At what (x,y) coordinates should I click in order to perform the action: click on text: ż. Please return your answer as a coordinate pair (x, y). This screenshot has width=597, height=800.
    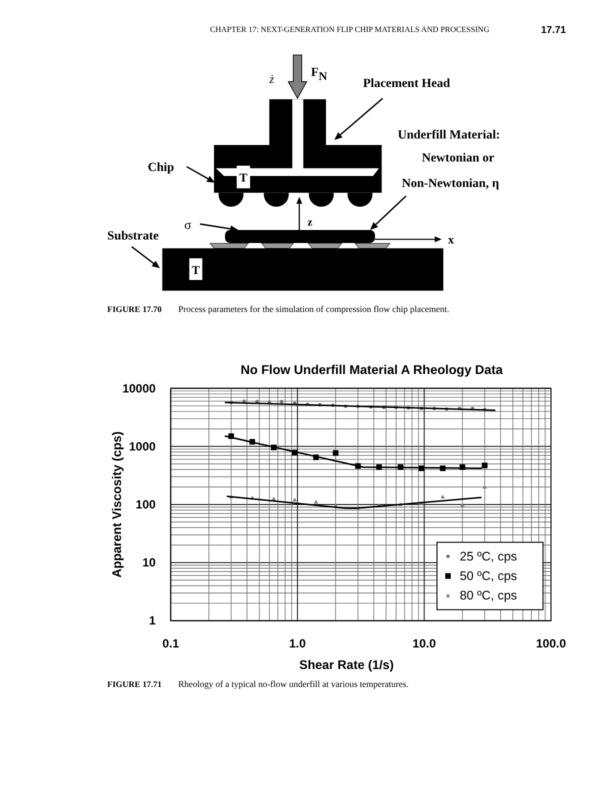
    Looking at the image, I should click on (271, 79).